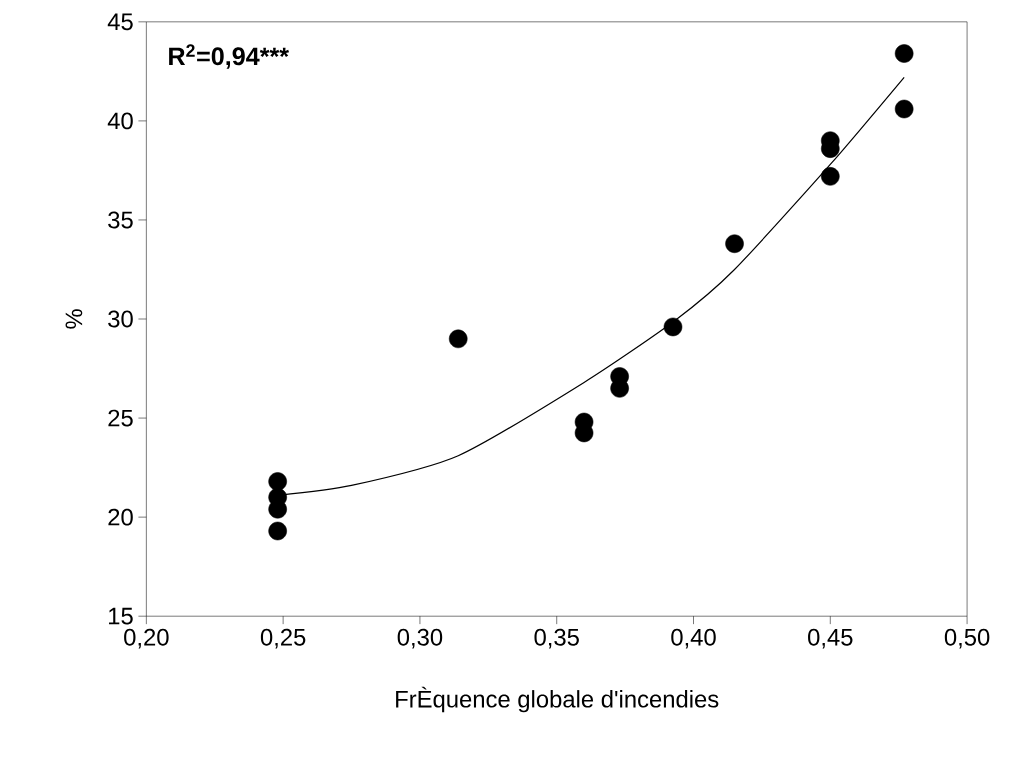  Describe the element at coordinates (557, 699) in the screenshot. I see `x-axis-title: FrÈquence globale d'incendies` at that location.